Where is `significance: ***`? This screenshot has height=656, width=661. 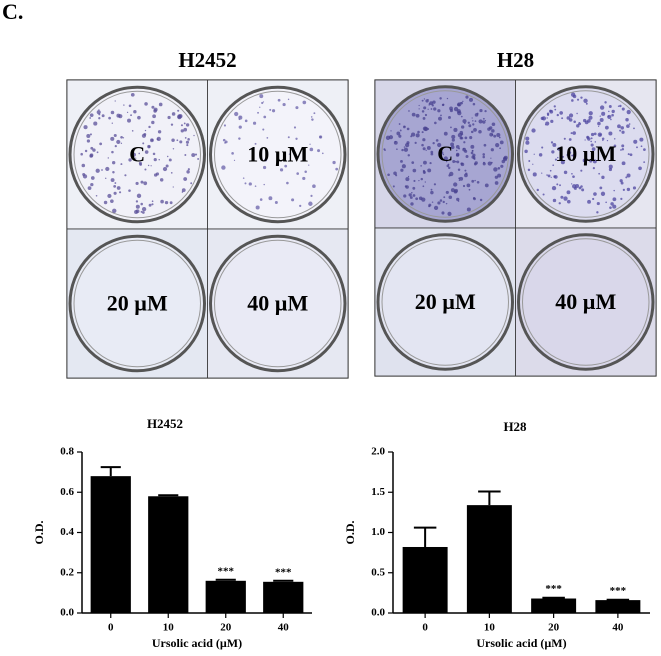
significance: *** is located at coordinates (553, 589).